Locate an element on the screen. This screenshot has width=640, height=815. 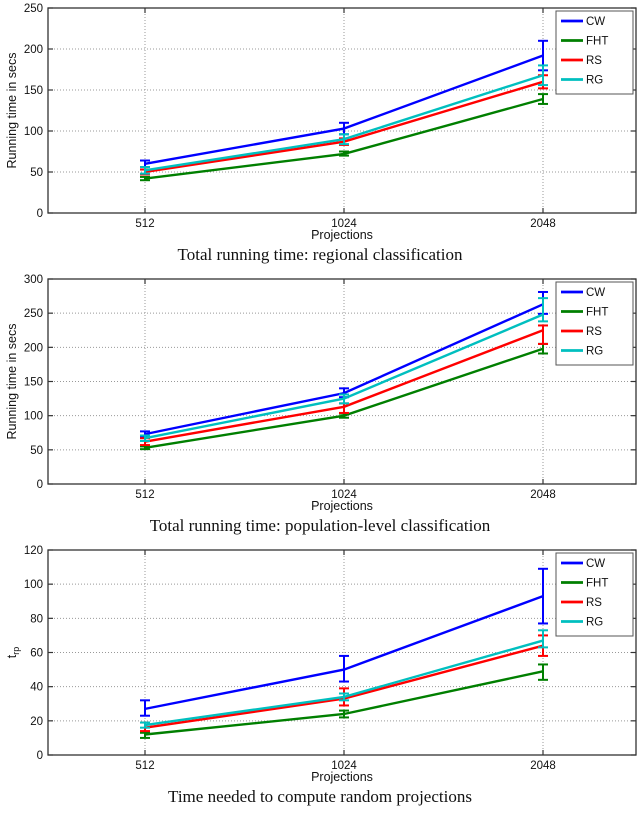
y-tick-label: 40 is located at coordinates (36, 688).